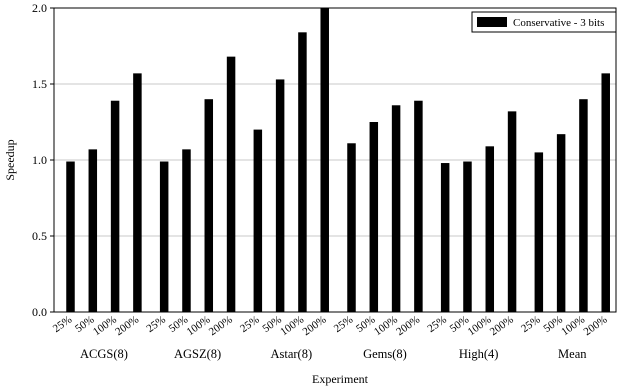 This screenshot has height=388, width=624. I want to click on y-tick-labels: 0.0 0.5 1.0 1.5 2.0, so click(39, 160).